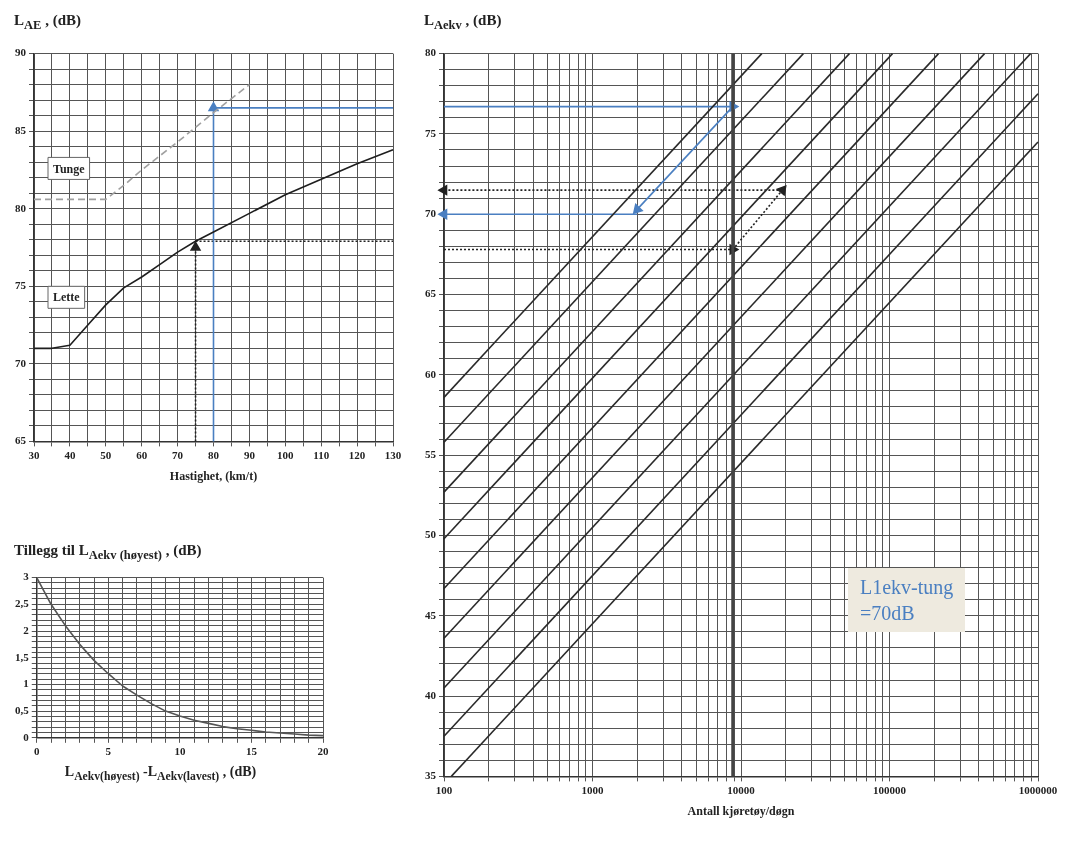  What do you see at coordinates (22, 656) in the screenshot?
I see `y-tick-label: 1,5` at bounding box center [22, 656].